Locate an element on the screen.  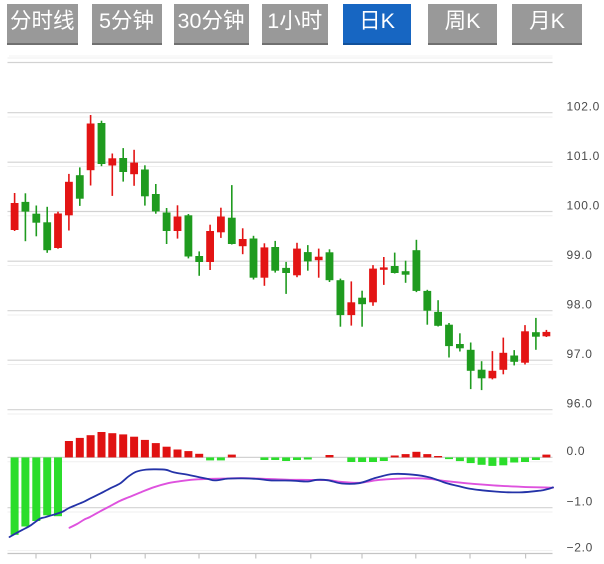
svg-text: 101.0 is located at coordinates (584, 156).